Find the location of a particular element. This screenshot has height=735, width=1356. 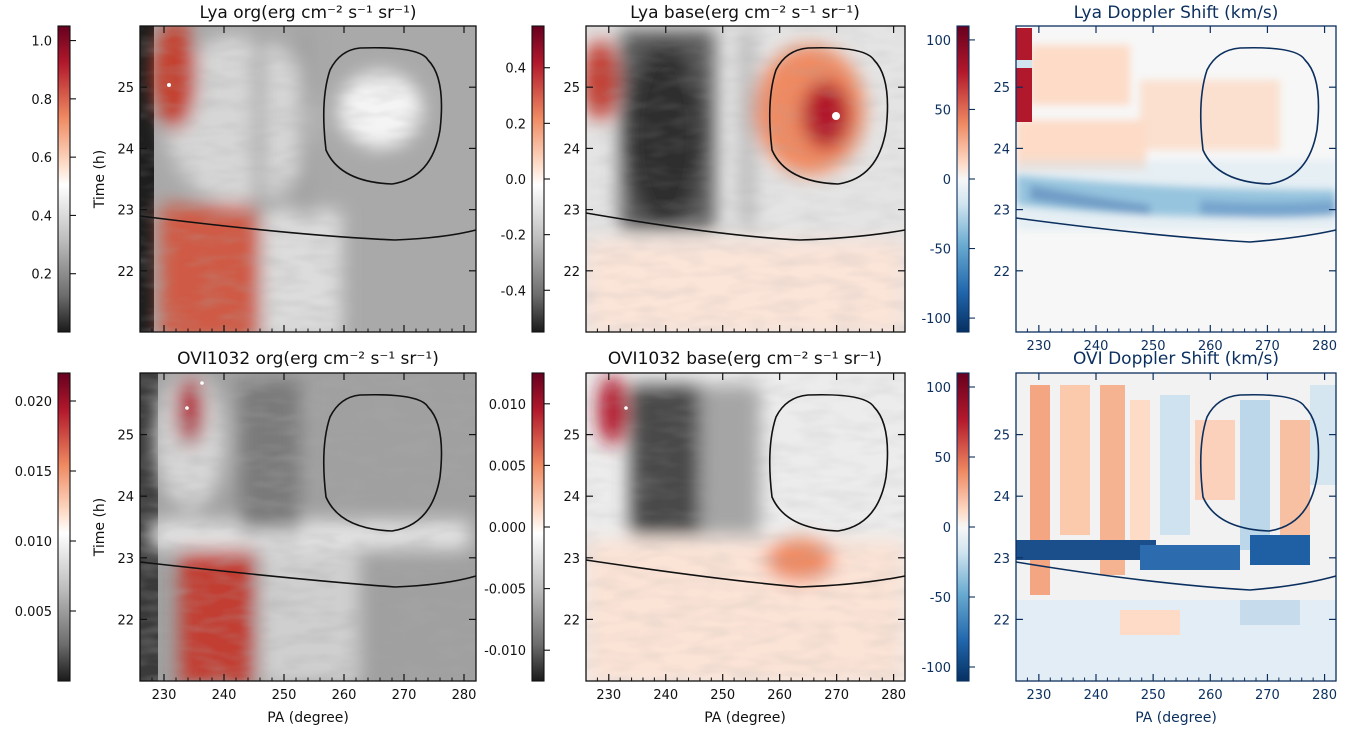

colorbar-label-2-0: 0 is located at coordinates (947, 180).